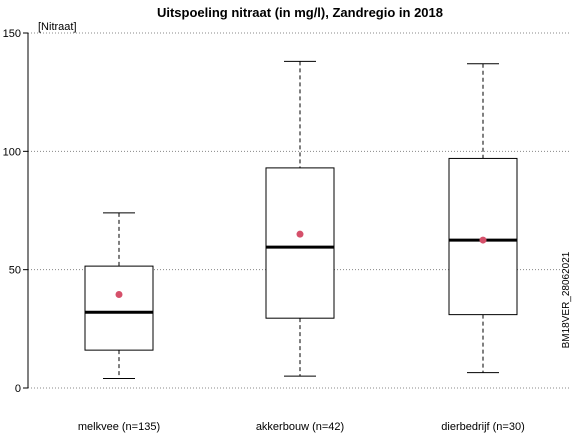 The width and height of the screenshot is (584, 436). I want to click on y-tick-label: 0, so click(18, 389).